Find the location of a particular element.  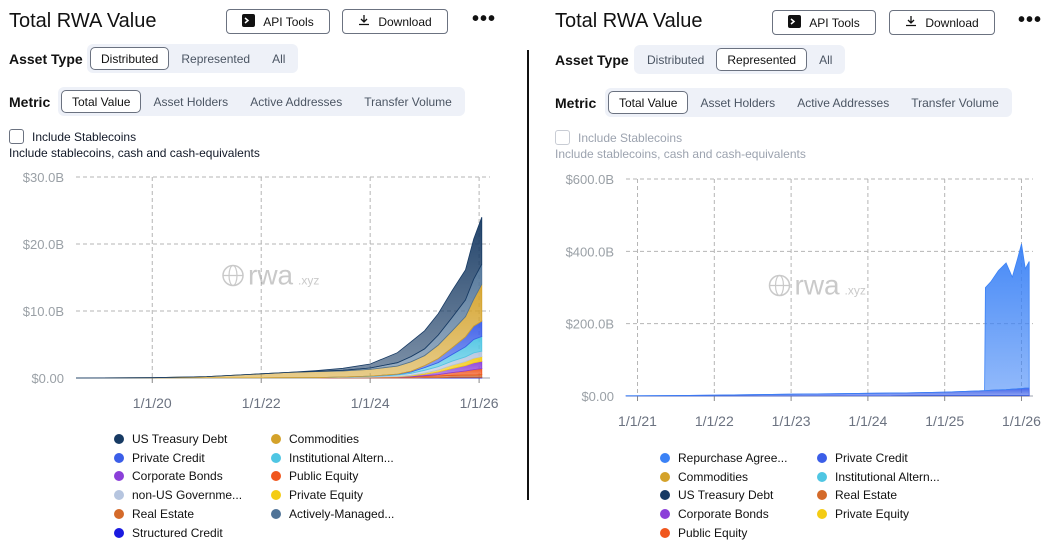

x-tick-label: 1/1/23 is located at coordinates (791, 421).